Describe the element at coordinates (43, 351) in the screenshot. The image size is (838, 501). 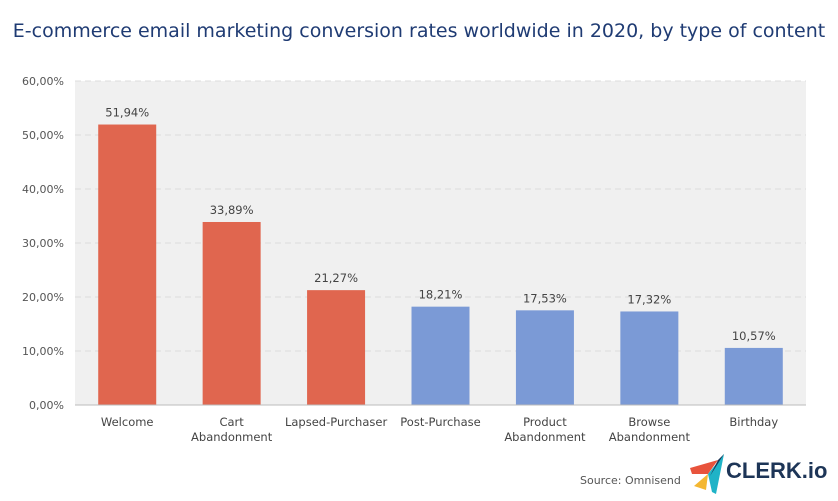
I see `y-tick-label: 10,00%` at that location.